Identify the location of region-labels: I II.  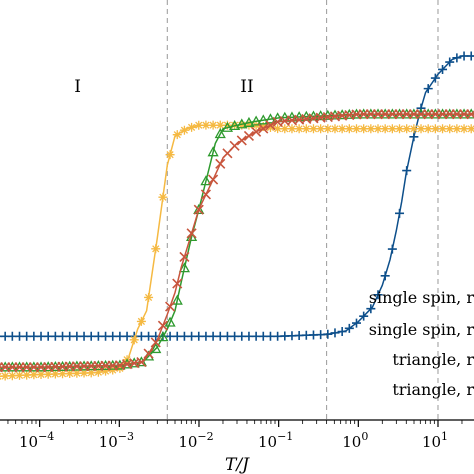
(163, 87).